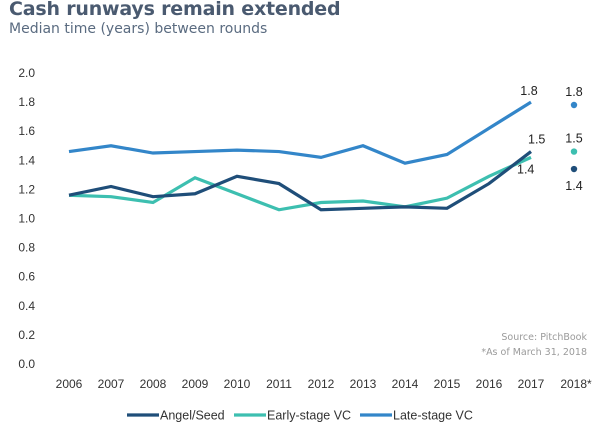 The image size is (600, 428). What do you see at coordinates (544, 337) in the screenshot?
I see `source-note: Source: PitchBook` at bounding box center [544, 337].